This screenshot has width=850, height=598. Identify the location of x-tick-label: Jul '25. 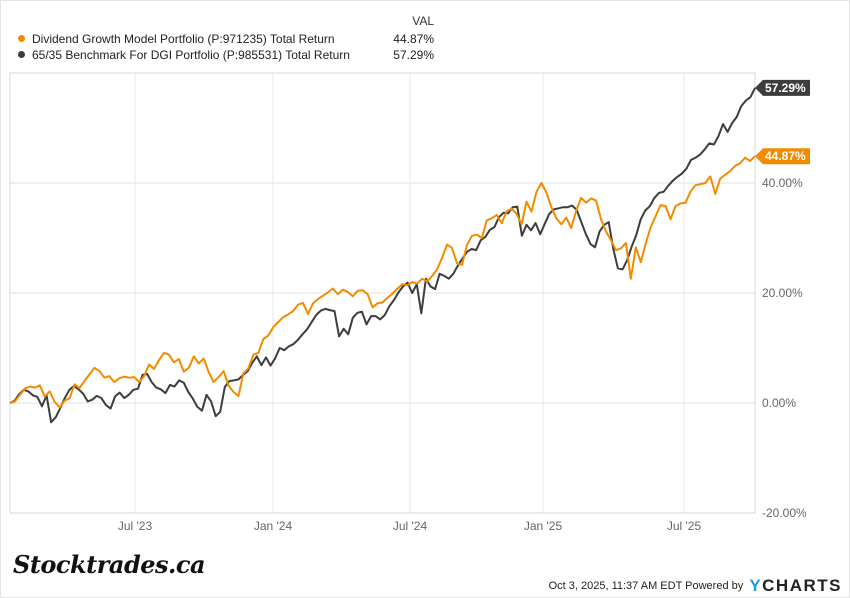
(684, 526).